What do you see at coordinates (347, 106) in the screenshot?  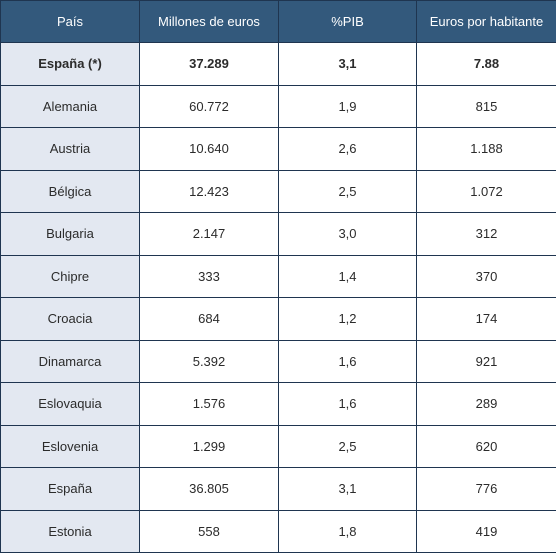 I see `value-cell: 1,9` at bounding box center [347, 106].